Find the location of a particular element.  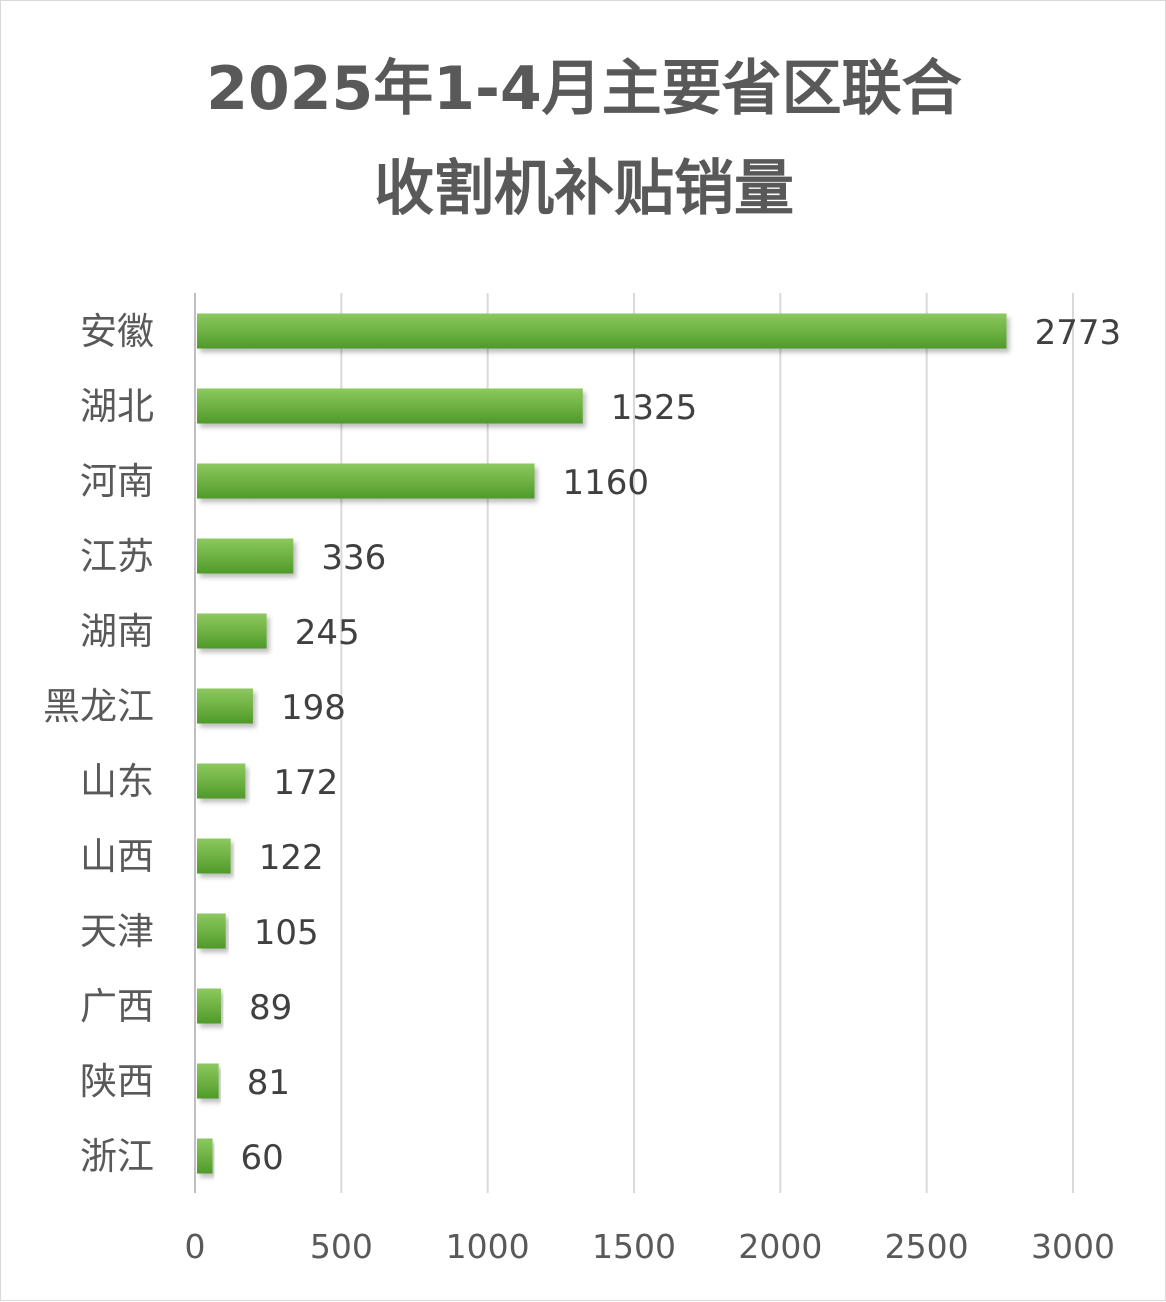

category-label: 天津 is located at coordinates (117, 931).